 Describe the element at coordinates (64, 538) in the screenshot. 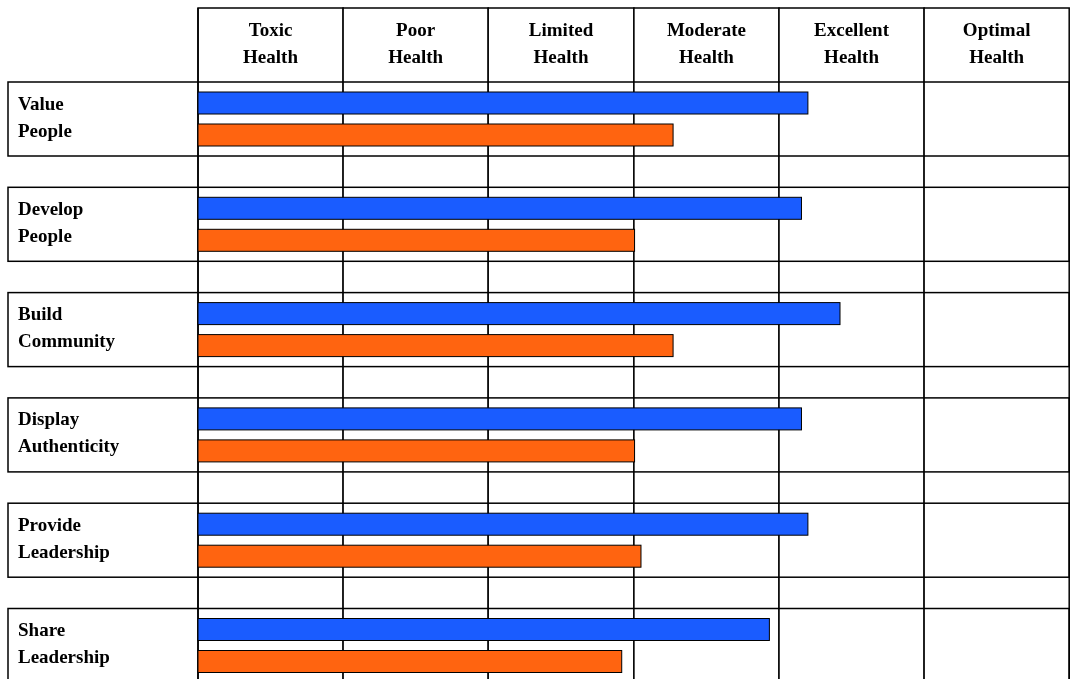

I see `y-tick-label: Provide Leadership` at that location.